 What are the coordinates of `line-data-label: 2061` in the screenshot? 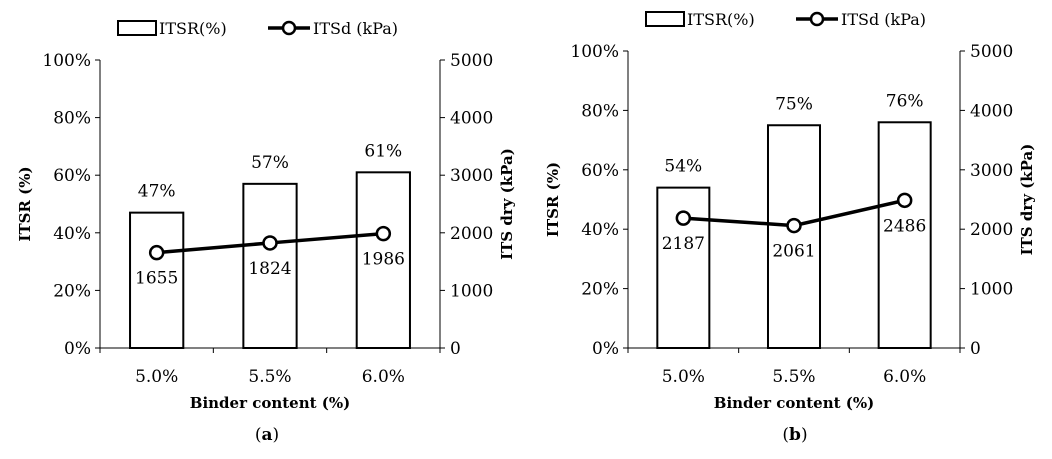 It's located at (793, 252).